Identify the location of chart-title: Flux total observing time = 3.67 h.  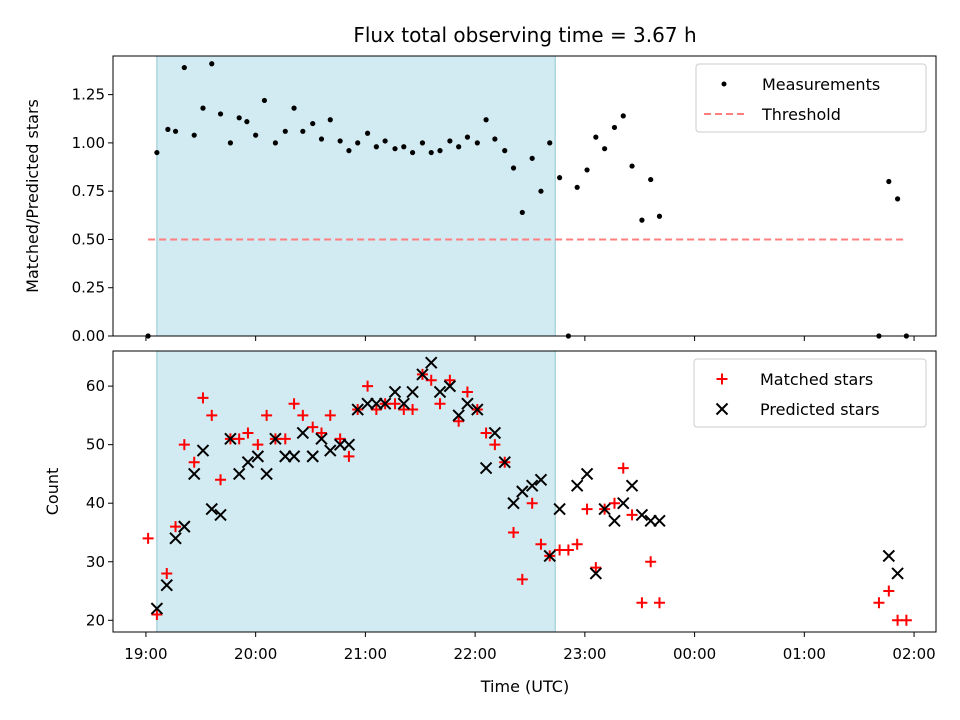
(524, 35).